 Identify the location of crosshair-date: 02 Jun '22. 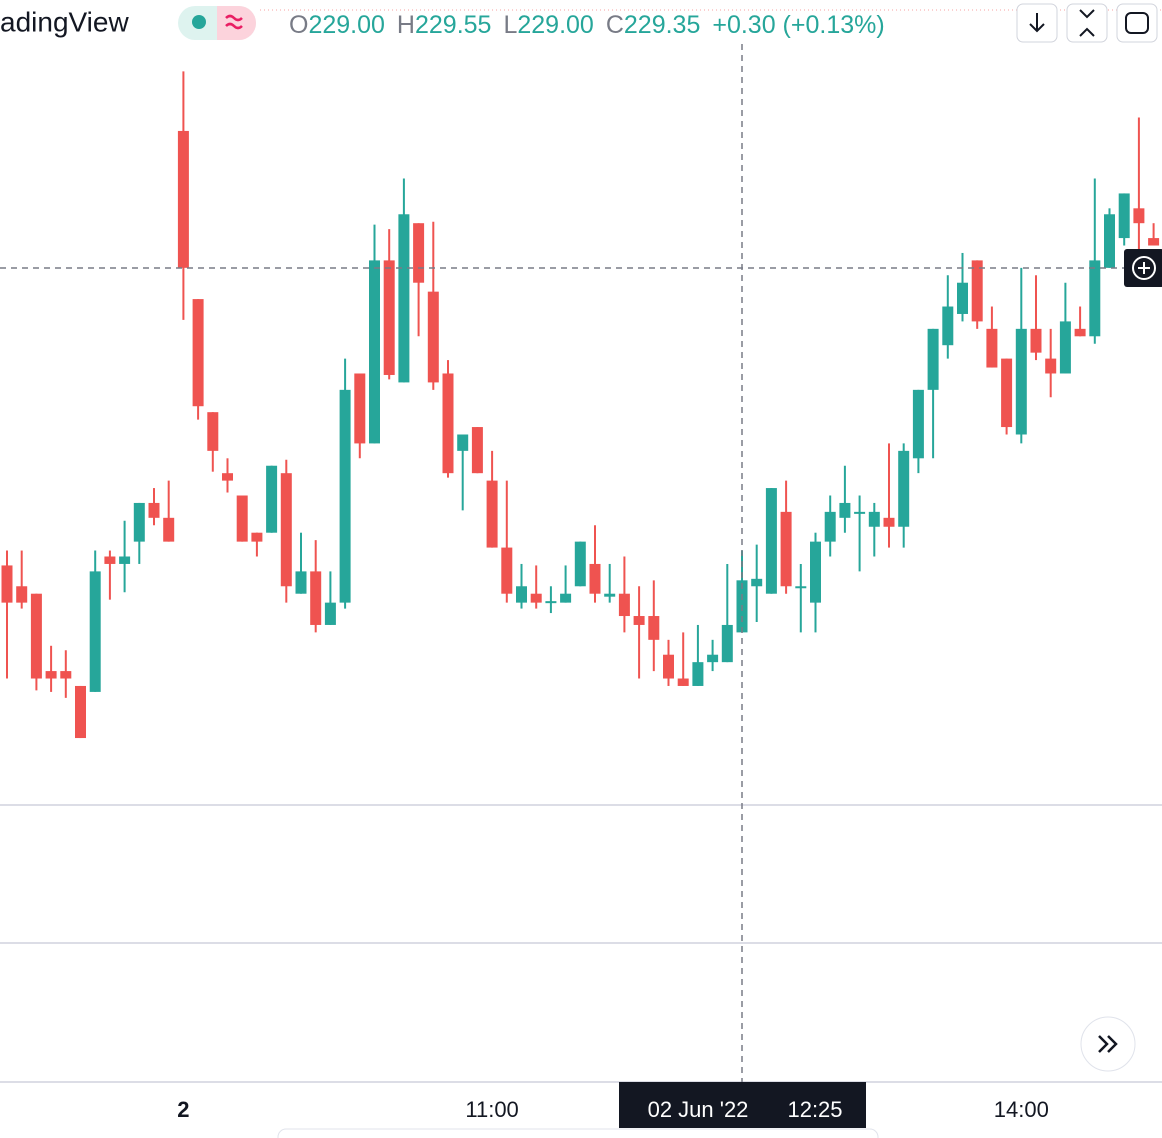
(698, 1109).